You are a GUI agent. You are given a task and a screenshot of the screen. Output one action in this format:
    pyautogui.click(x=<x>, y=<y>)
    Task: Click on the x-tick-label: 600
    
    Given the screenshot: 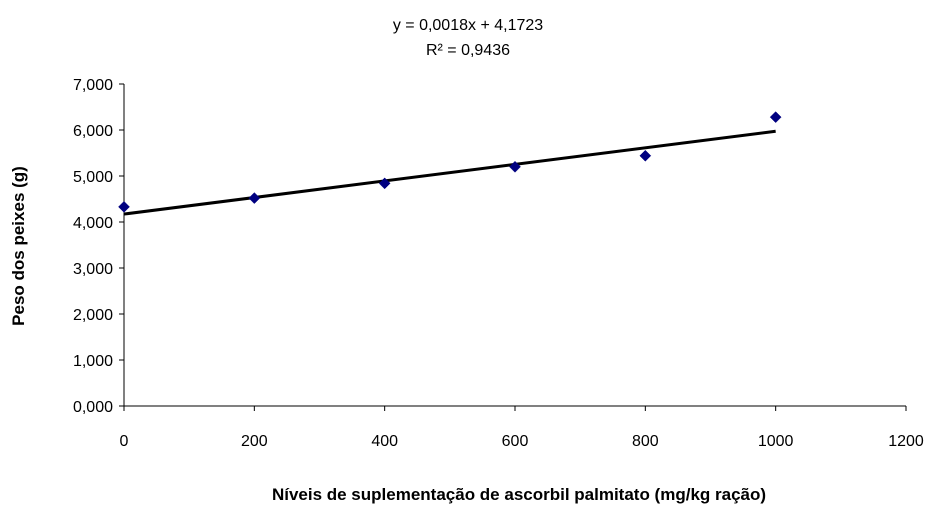 What is the action you would take?
    pyautogui.click(x=515, y=441)
    